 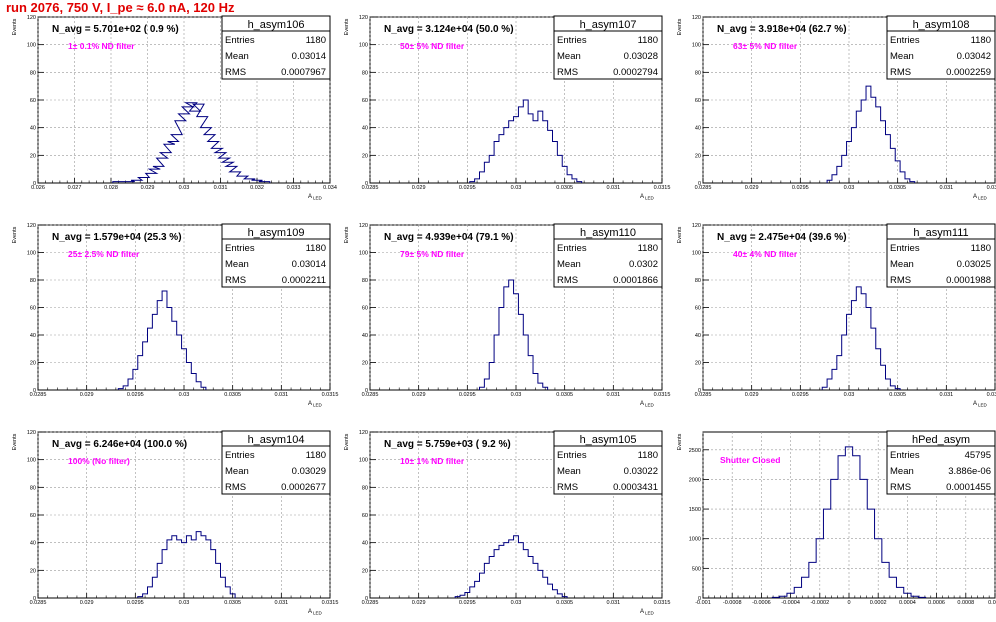 I want to click on stat-value: 0.0002794, so click(x=635, y=72).